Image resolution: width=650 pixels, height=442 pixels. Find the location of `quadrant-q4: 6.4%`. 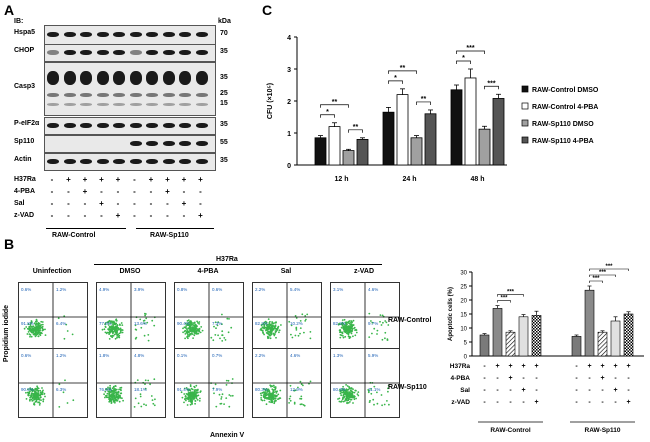

quadrant-q4: 6.4% is located at coordinates (61, 323).